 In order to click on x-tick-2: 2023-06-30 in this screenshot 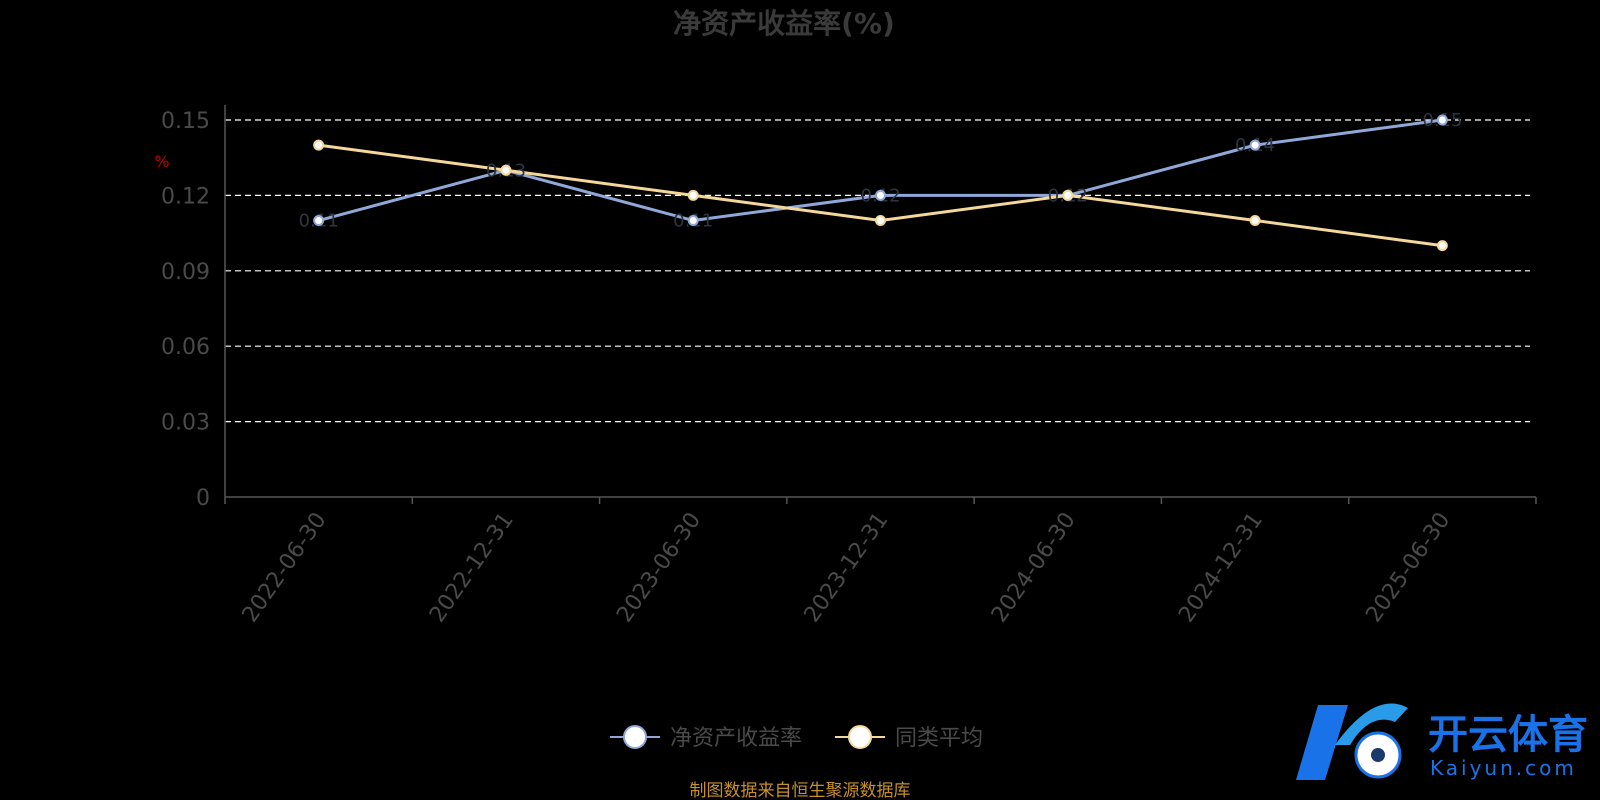, I will do `click(659, 567)`.